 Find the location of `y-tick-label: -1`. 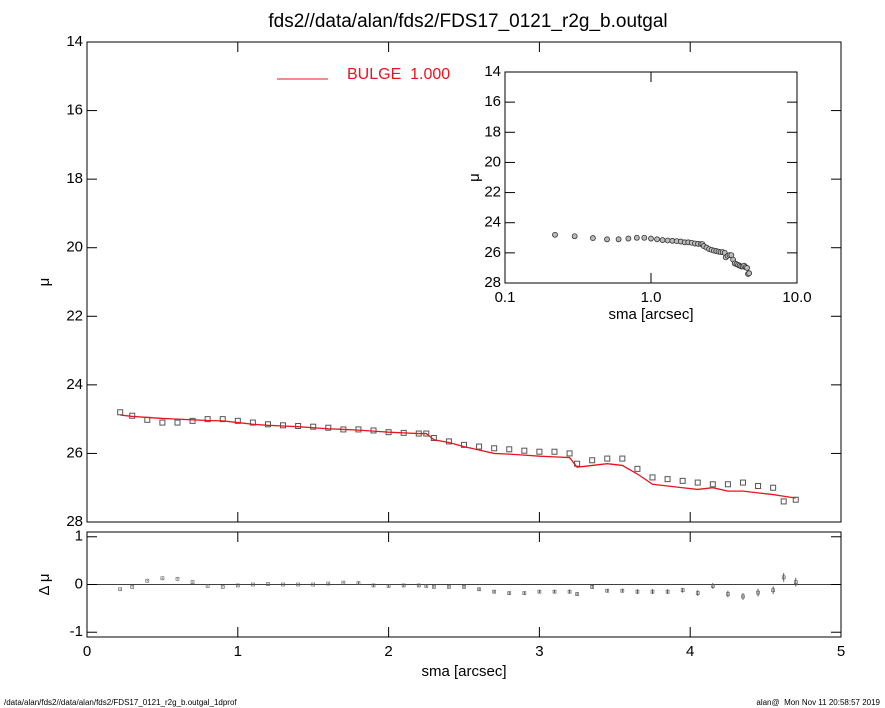

y-tick-label: -1 is located at coordinates (76, 631).